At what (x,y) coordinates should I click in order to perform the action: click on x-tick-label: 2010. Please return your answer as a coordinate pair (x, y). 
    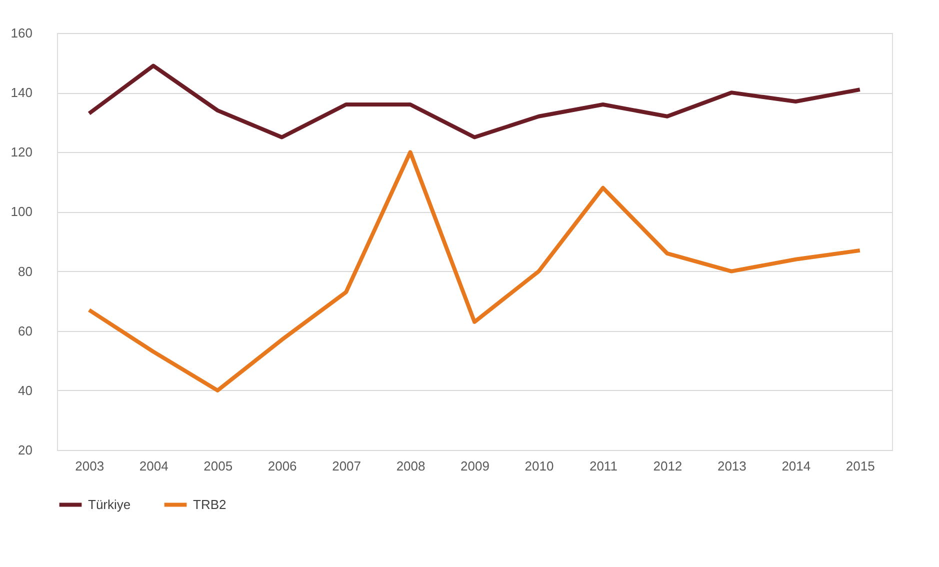
    Looking at the image, I should click on (539, 466).